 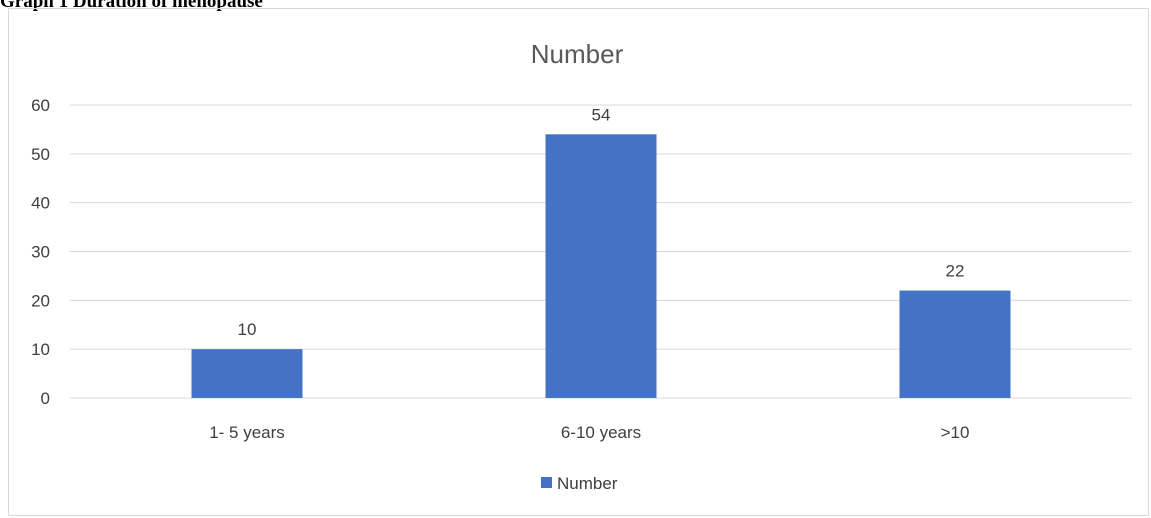 I want to click on chart-title: Number, so click(x=577, y=54).